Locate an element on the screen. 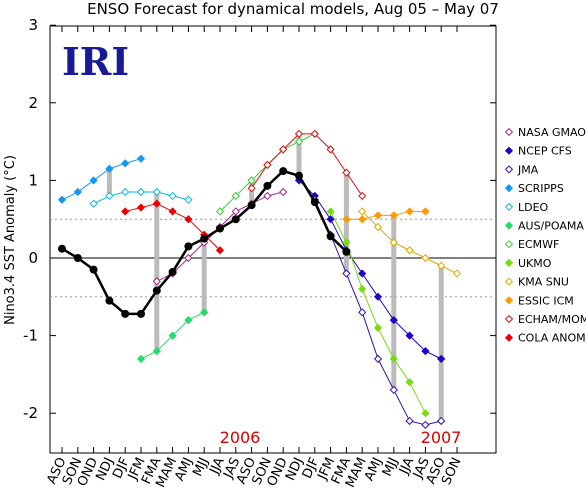  legend-label-0: NASA GMAO is located at coordinates (552, 132).